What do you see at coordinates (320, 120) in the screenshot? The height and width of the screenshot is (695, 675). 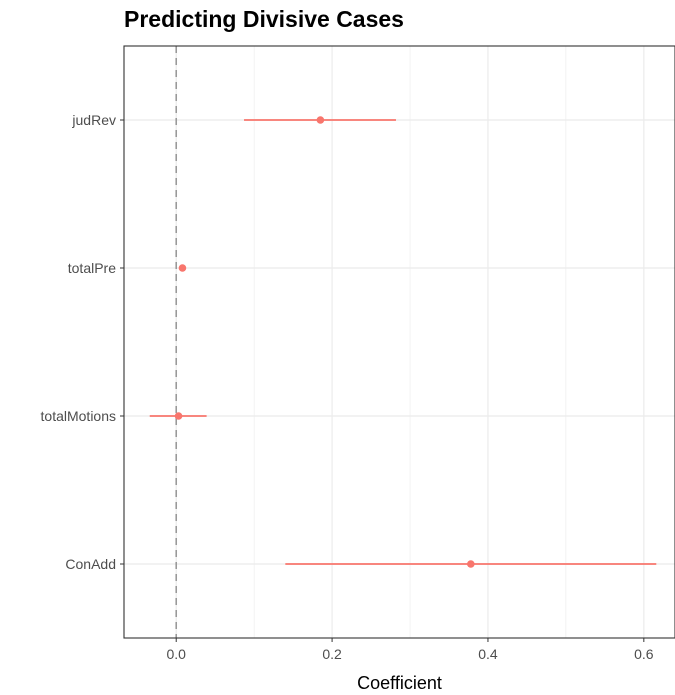 I see `point-judRev` at bounding box center [320, 120].